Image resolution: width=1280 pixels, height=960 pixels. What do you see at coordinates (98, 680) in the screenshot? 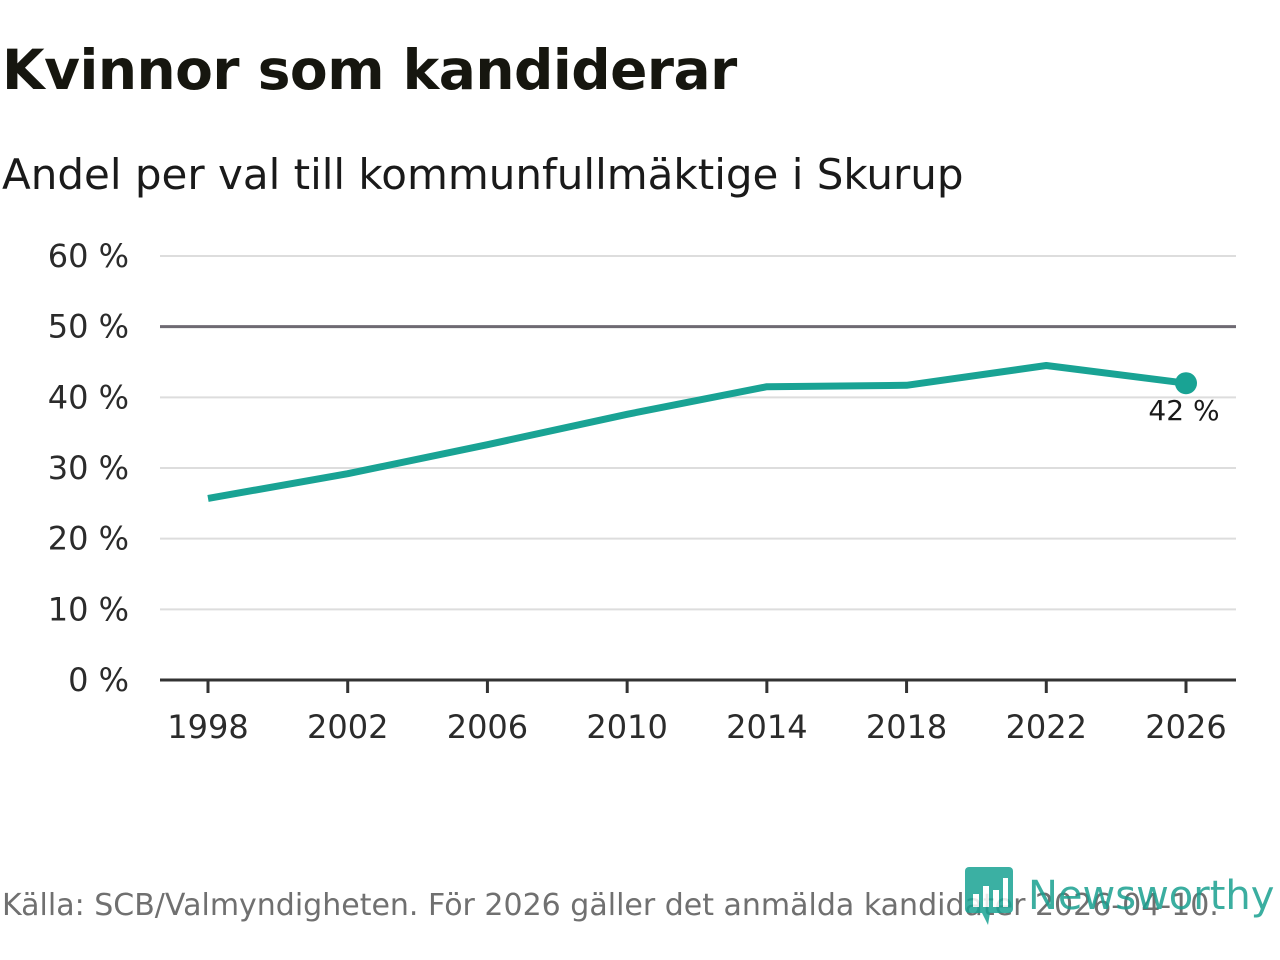
I see `y-tick-label: 0 %` at bounding box center [98, 680].